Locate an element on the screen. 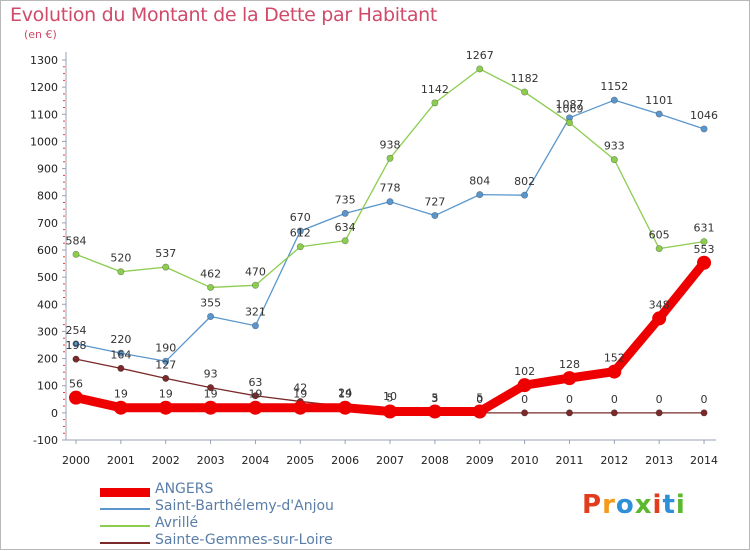 The height and width of the screenshot is (551, 750). y-tick-label: 400 is located at coordinates (47, 304).